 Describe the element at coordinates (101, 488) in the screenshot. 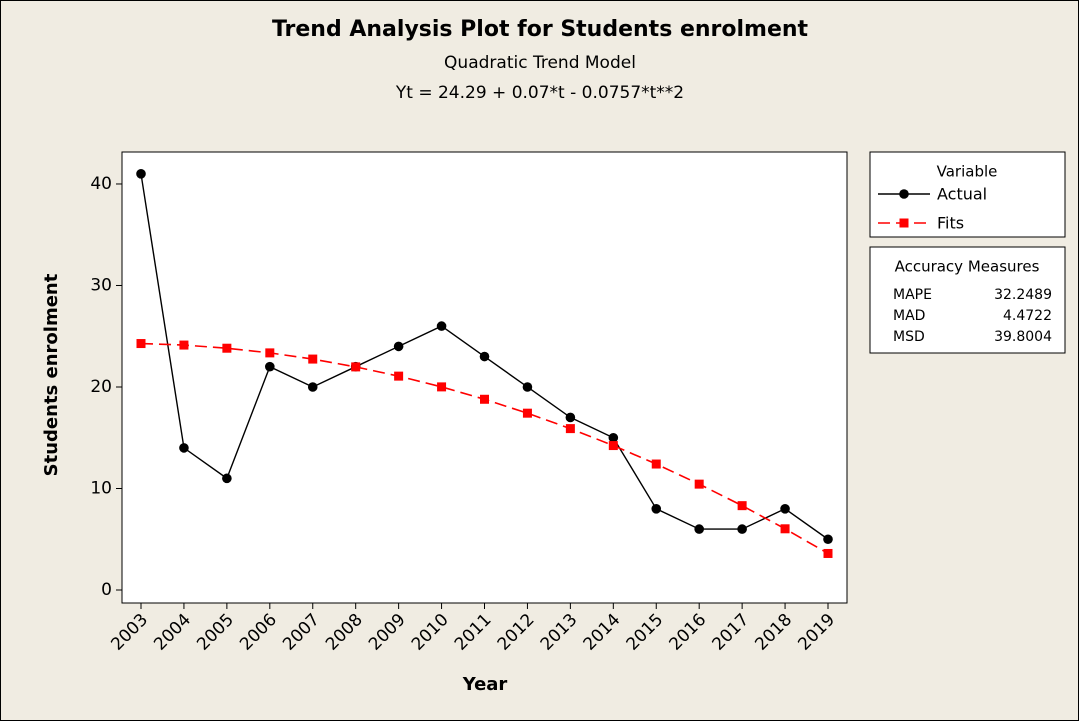

I see `y-tick-label: 10` at that location.